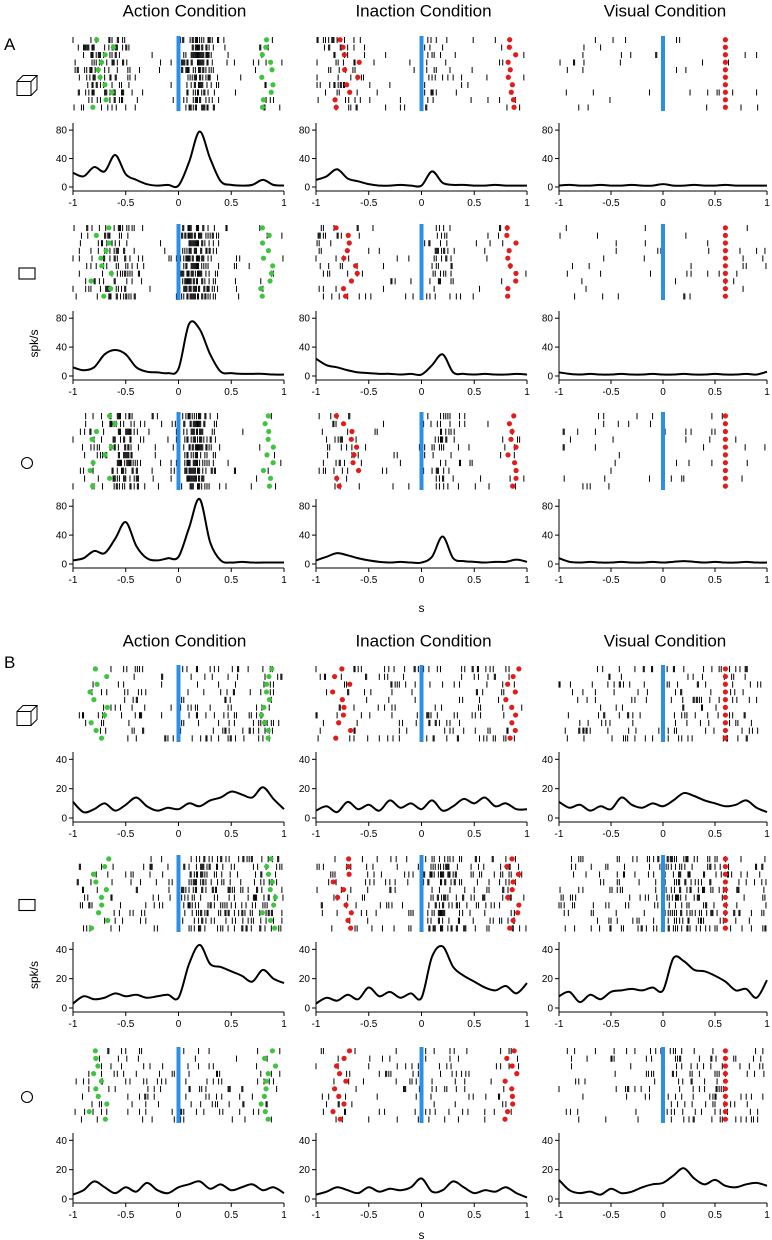 This screenshot has width=772, height=1240. I want to click on y-tick-label: 20, so click(548, 979).